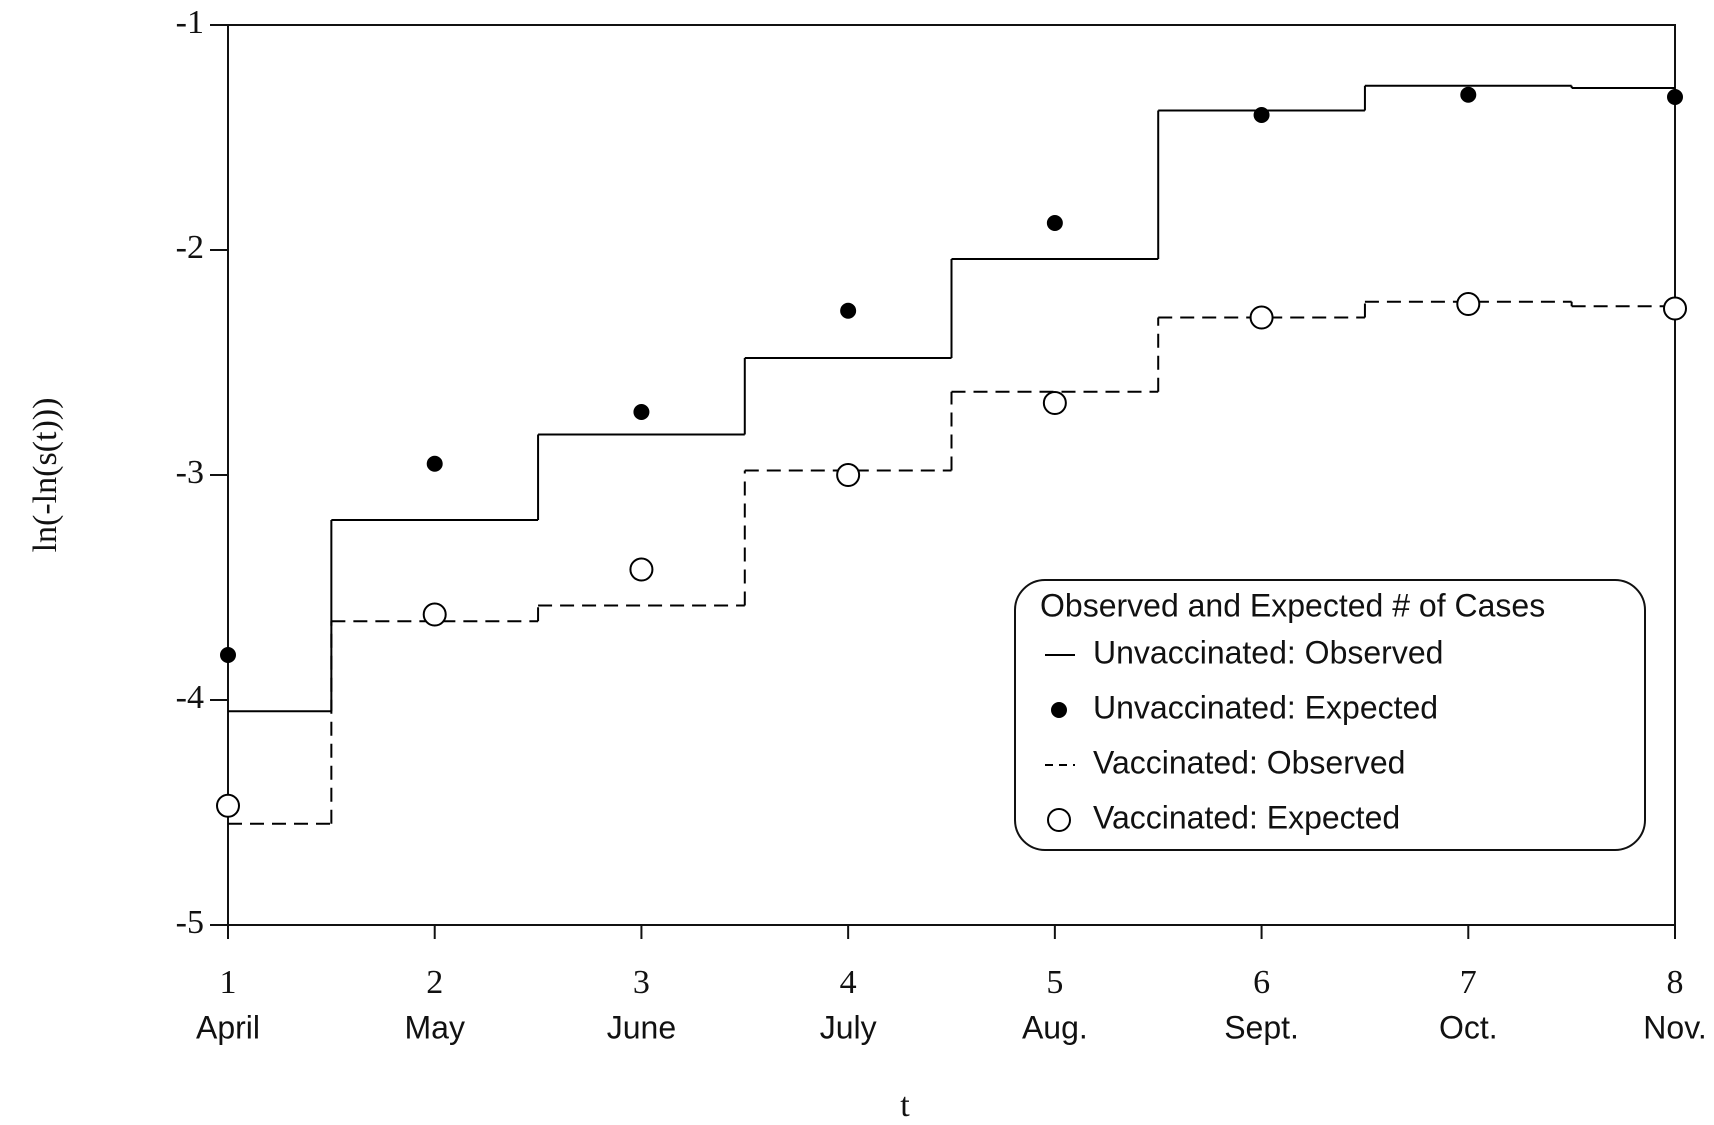 The width and height of the screenshot is (1714, 1125). Describe the element at coordinates (1261, 1027) in the screenshot. I see `x-tick-sublabel: Sept.` at that location.